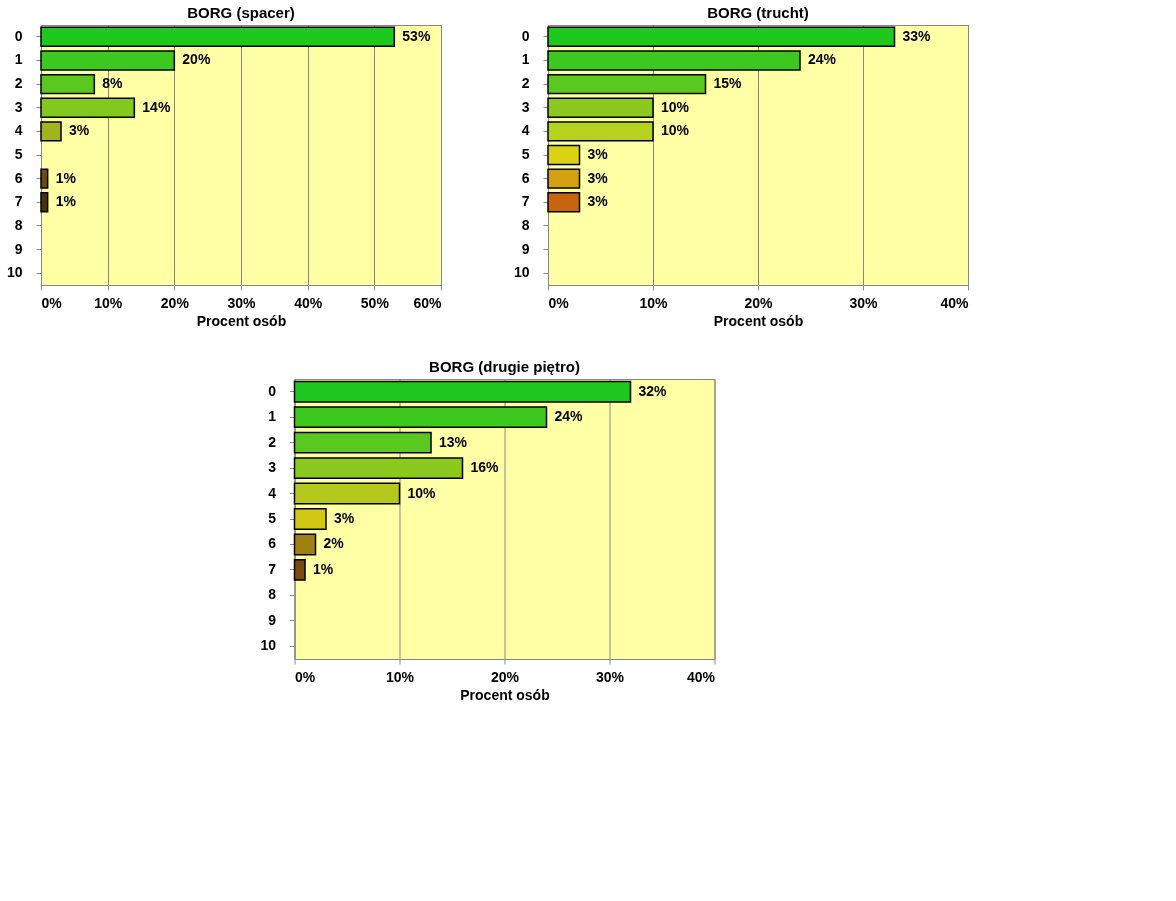 This screenshot has width=1176, height=901. Describe the element at coordinates (156, 106) in the screenshot. I see `data-label: 14%` at that location.